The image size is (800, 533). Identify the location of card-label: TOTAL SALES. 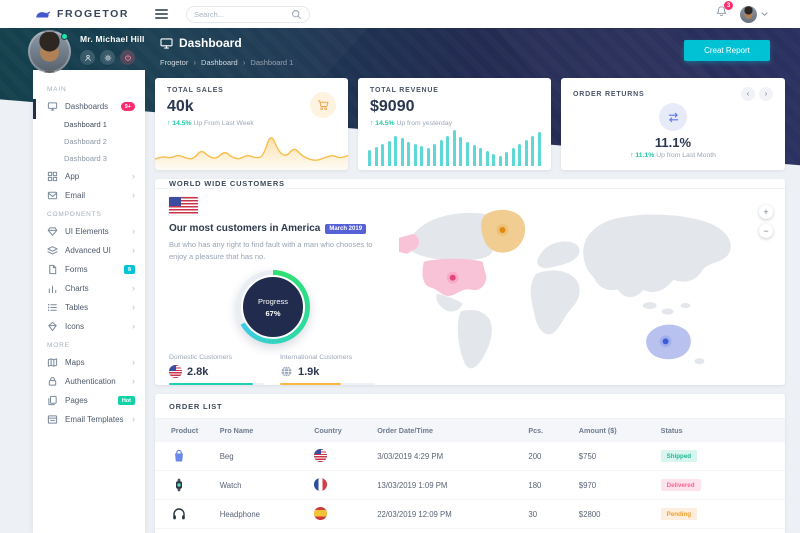
(195, 90).